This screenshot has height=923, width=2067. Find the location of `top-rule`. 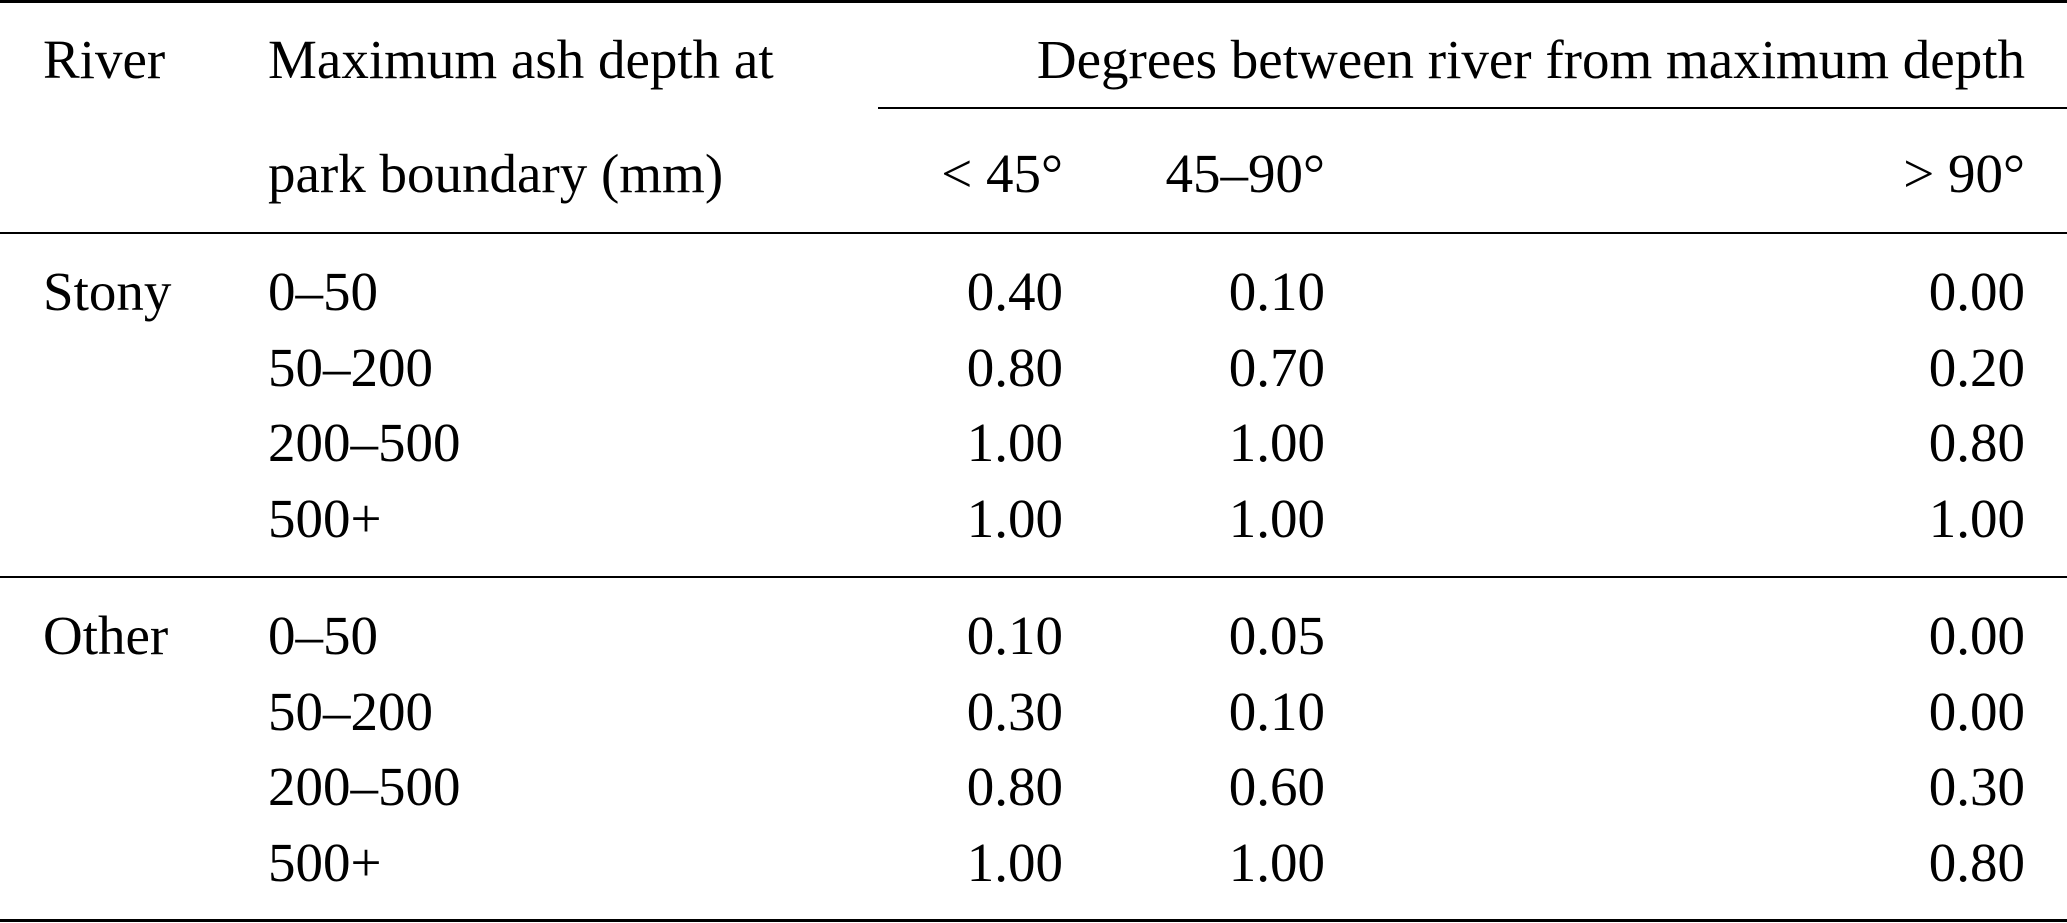

top-rule is located at coordinates (1033, 1).